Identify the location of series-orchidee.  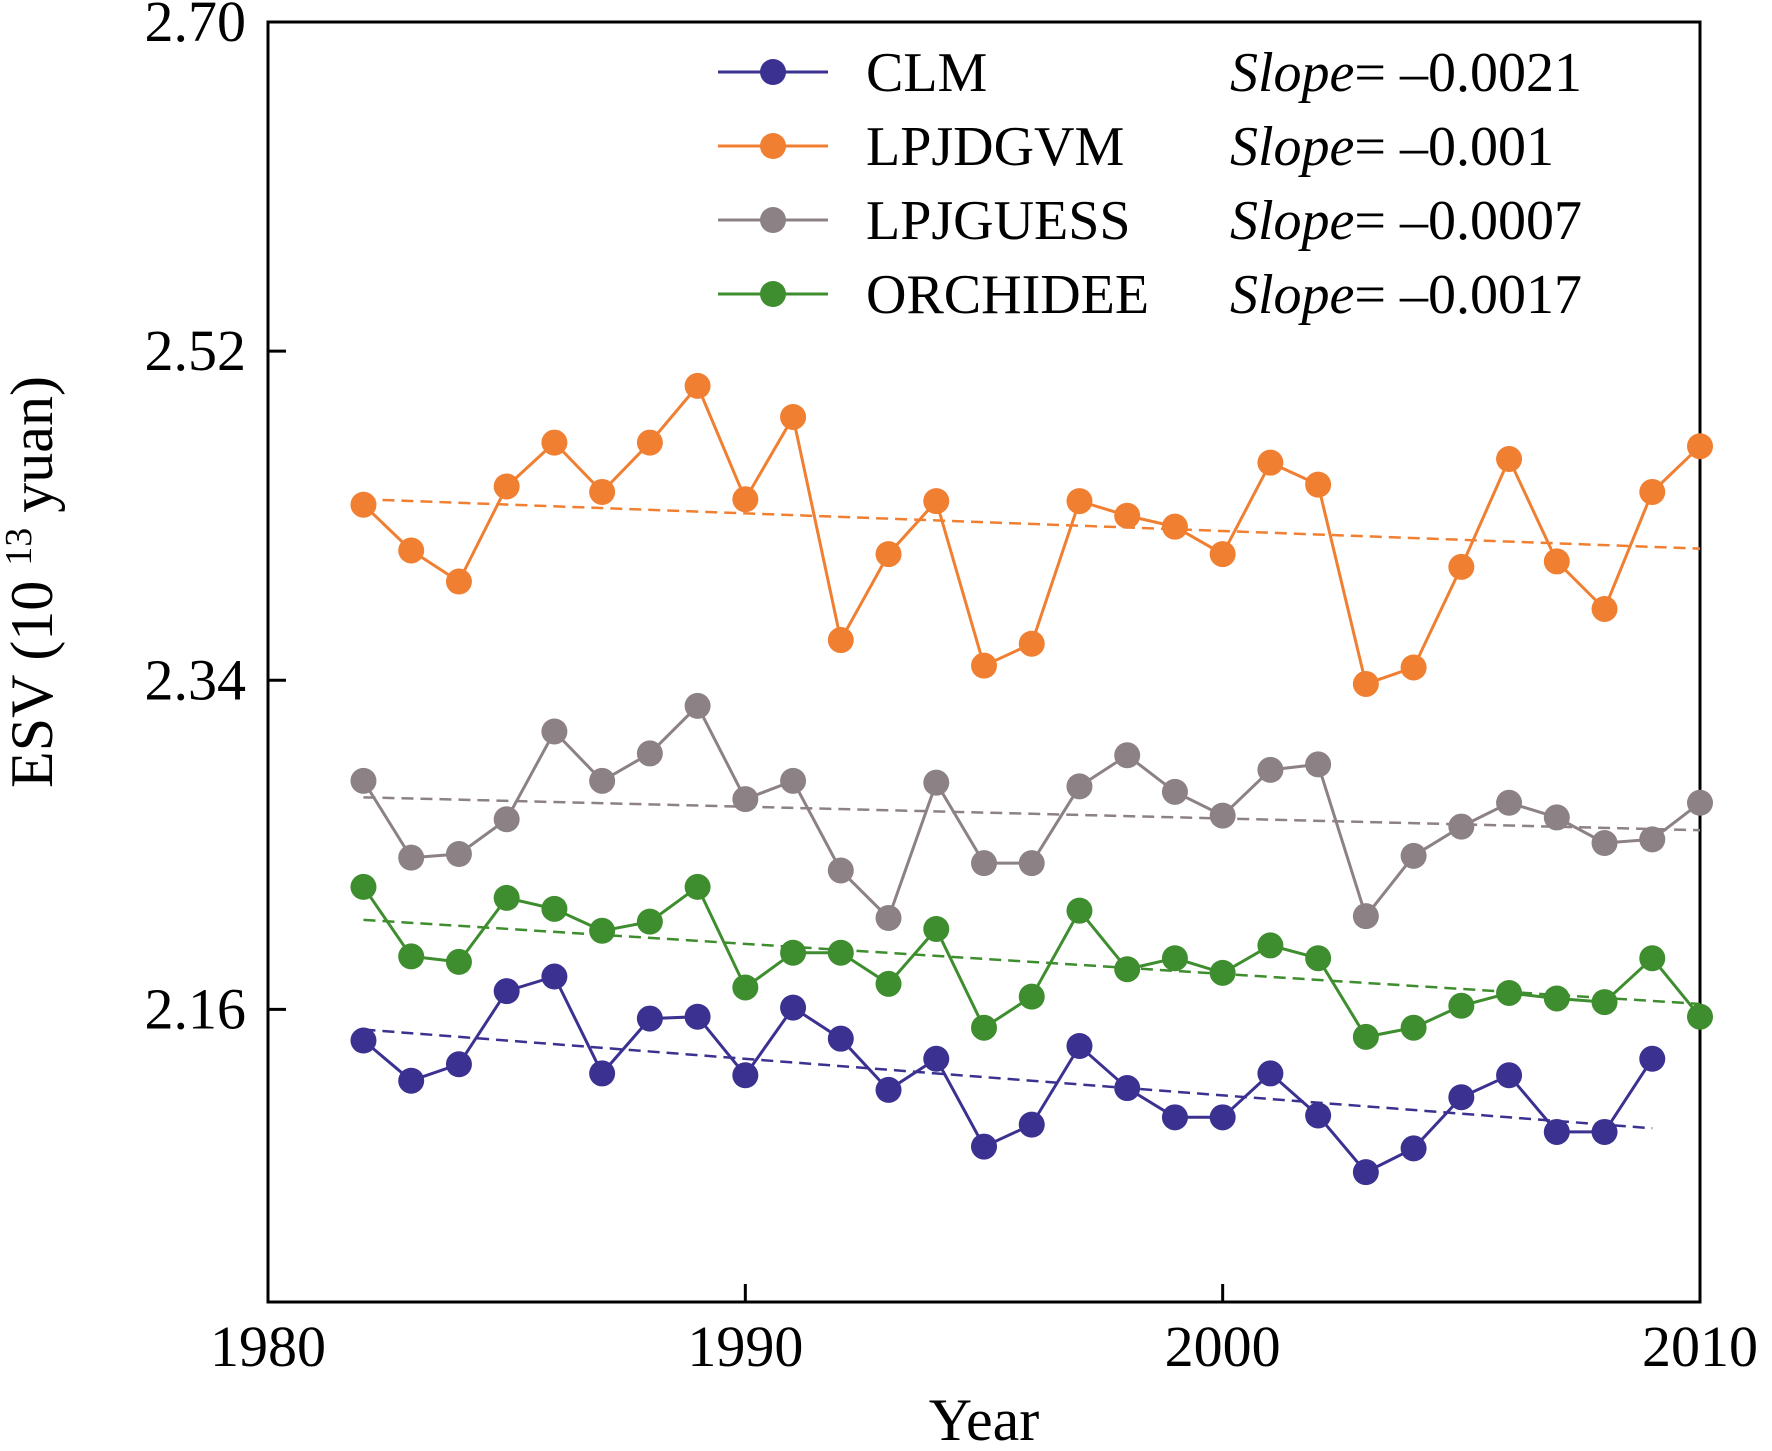
(1031, 961).